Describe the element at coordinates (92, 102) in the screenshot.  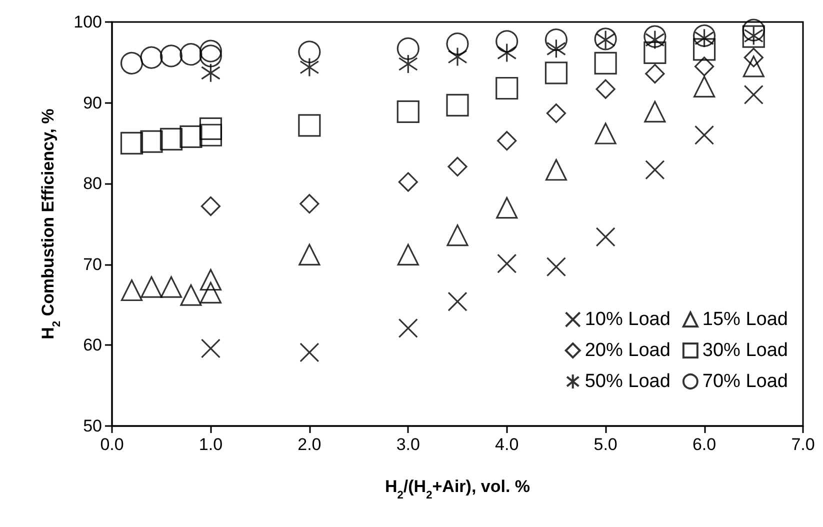
I see `y-tick-label: 90` at that location.